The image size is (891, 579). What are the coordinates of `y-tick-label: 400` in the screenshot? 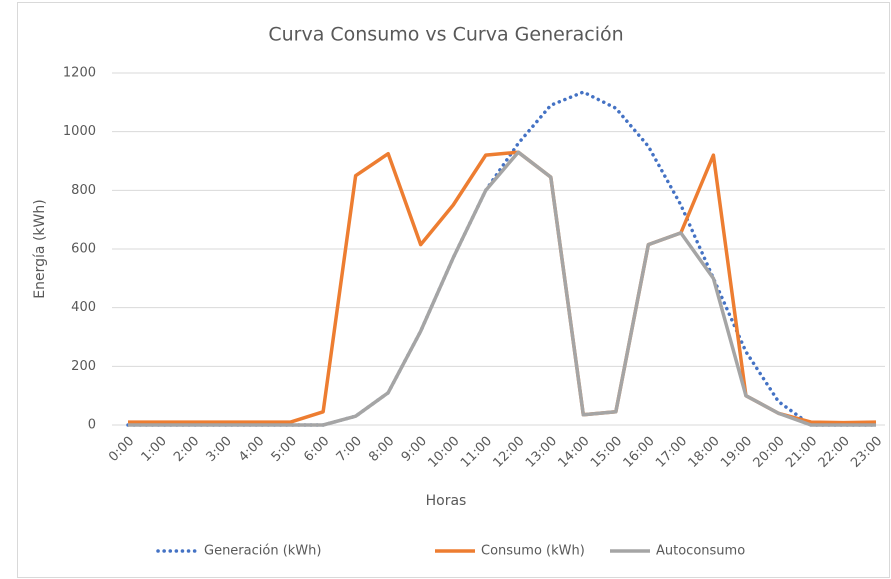 It's located at (83, 307).